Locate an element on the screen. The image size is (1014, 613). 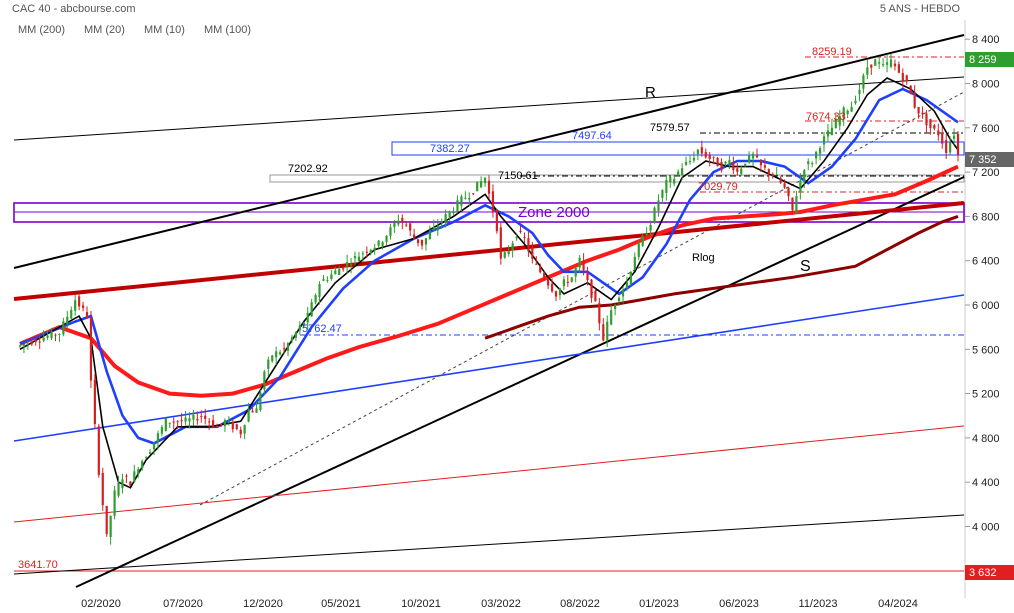
y-tick-label: 5 600 is located at coordinates (986, 350).